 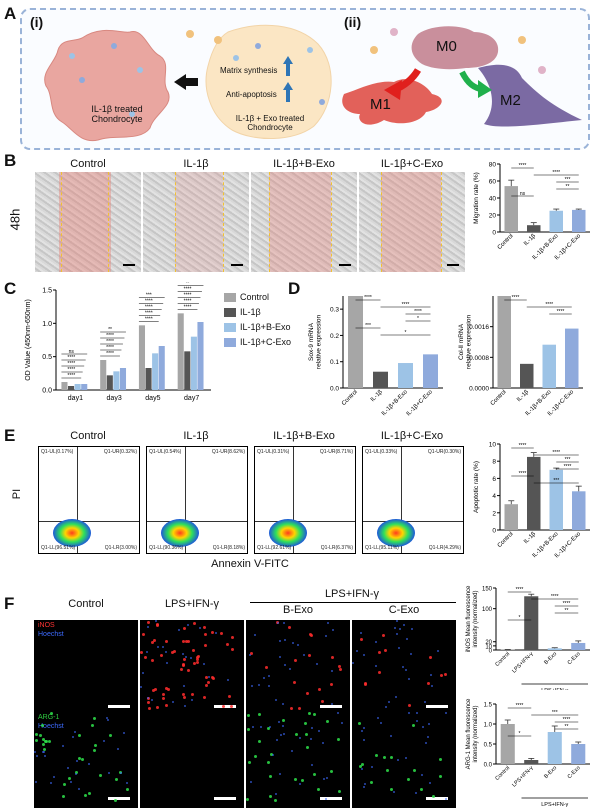 What do you see at coordinates (58, 548) in the screenshot?
I see `quadrant-label-ll: Q1-LL(96.51%)` at bounding box center [58, 548].